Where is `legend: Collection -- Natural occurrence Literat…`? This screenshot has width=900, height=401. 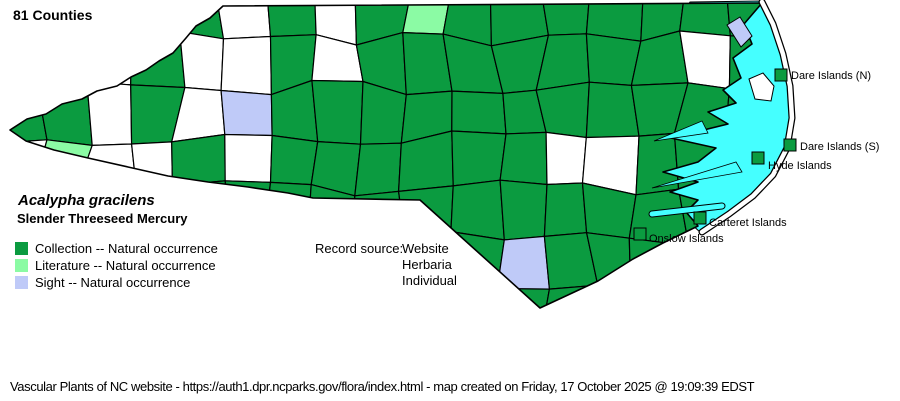
legend: Collection -- Natural occurrence Literat… is located at coordinates (116, 265).